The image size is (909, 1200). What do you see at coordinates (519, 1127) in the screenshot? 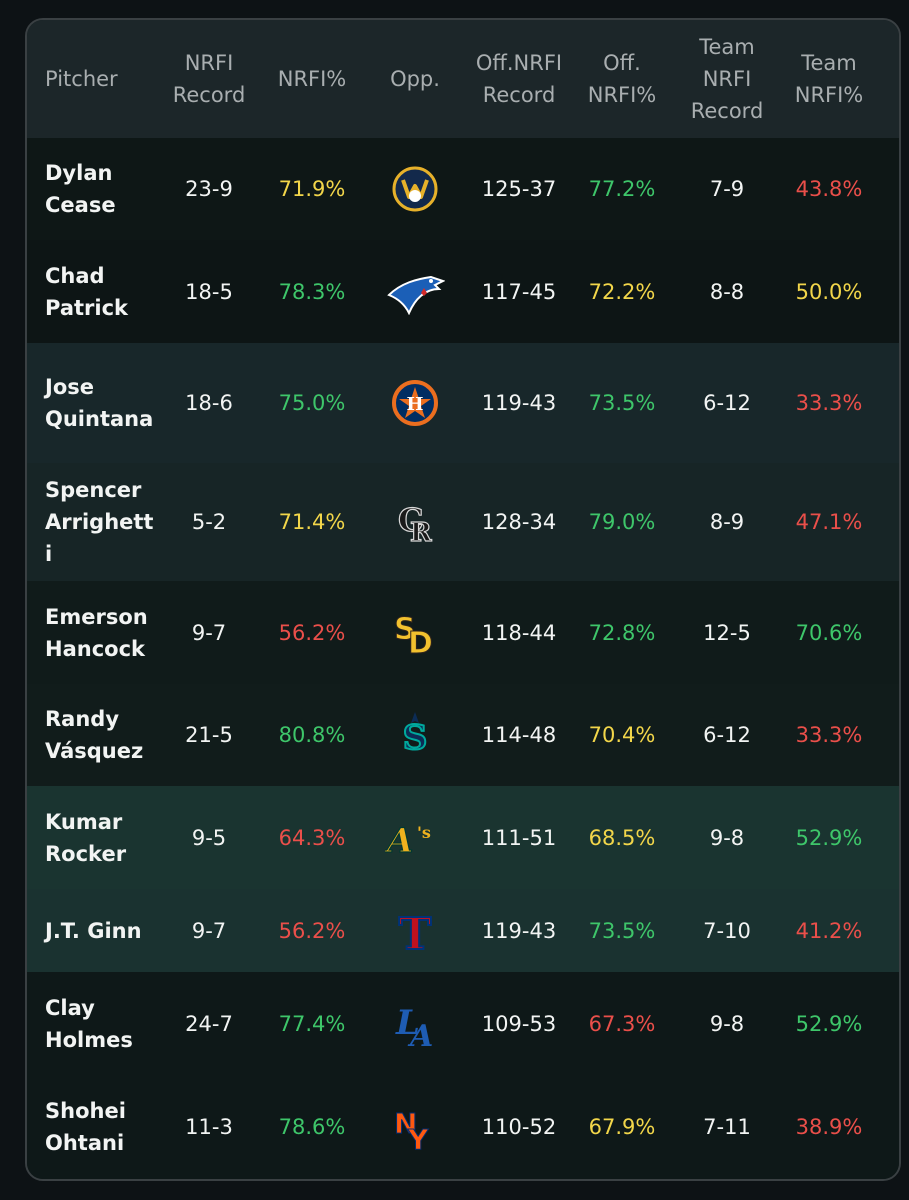
I see `off-nrfi-record-cell: 110-52` at bounding box center [519, 1127].